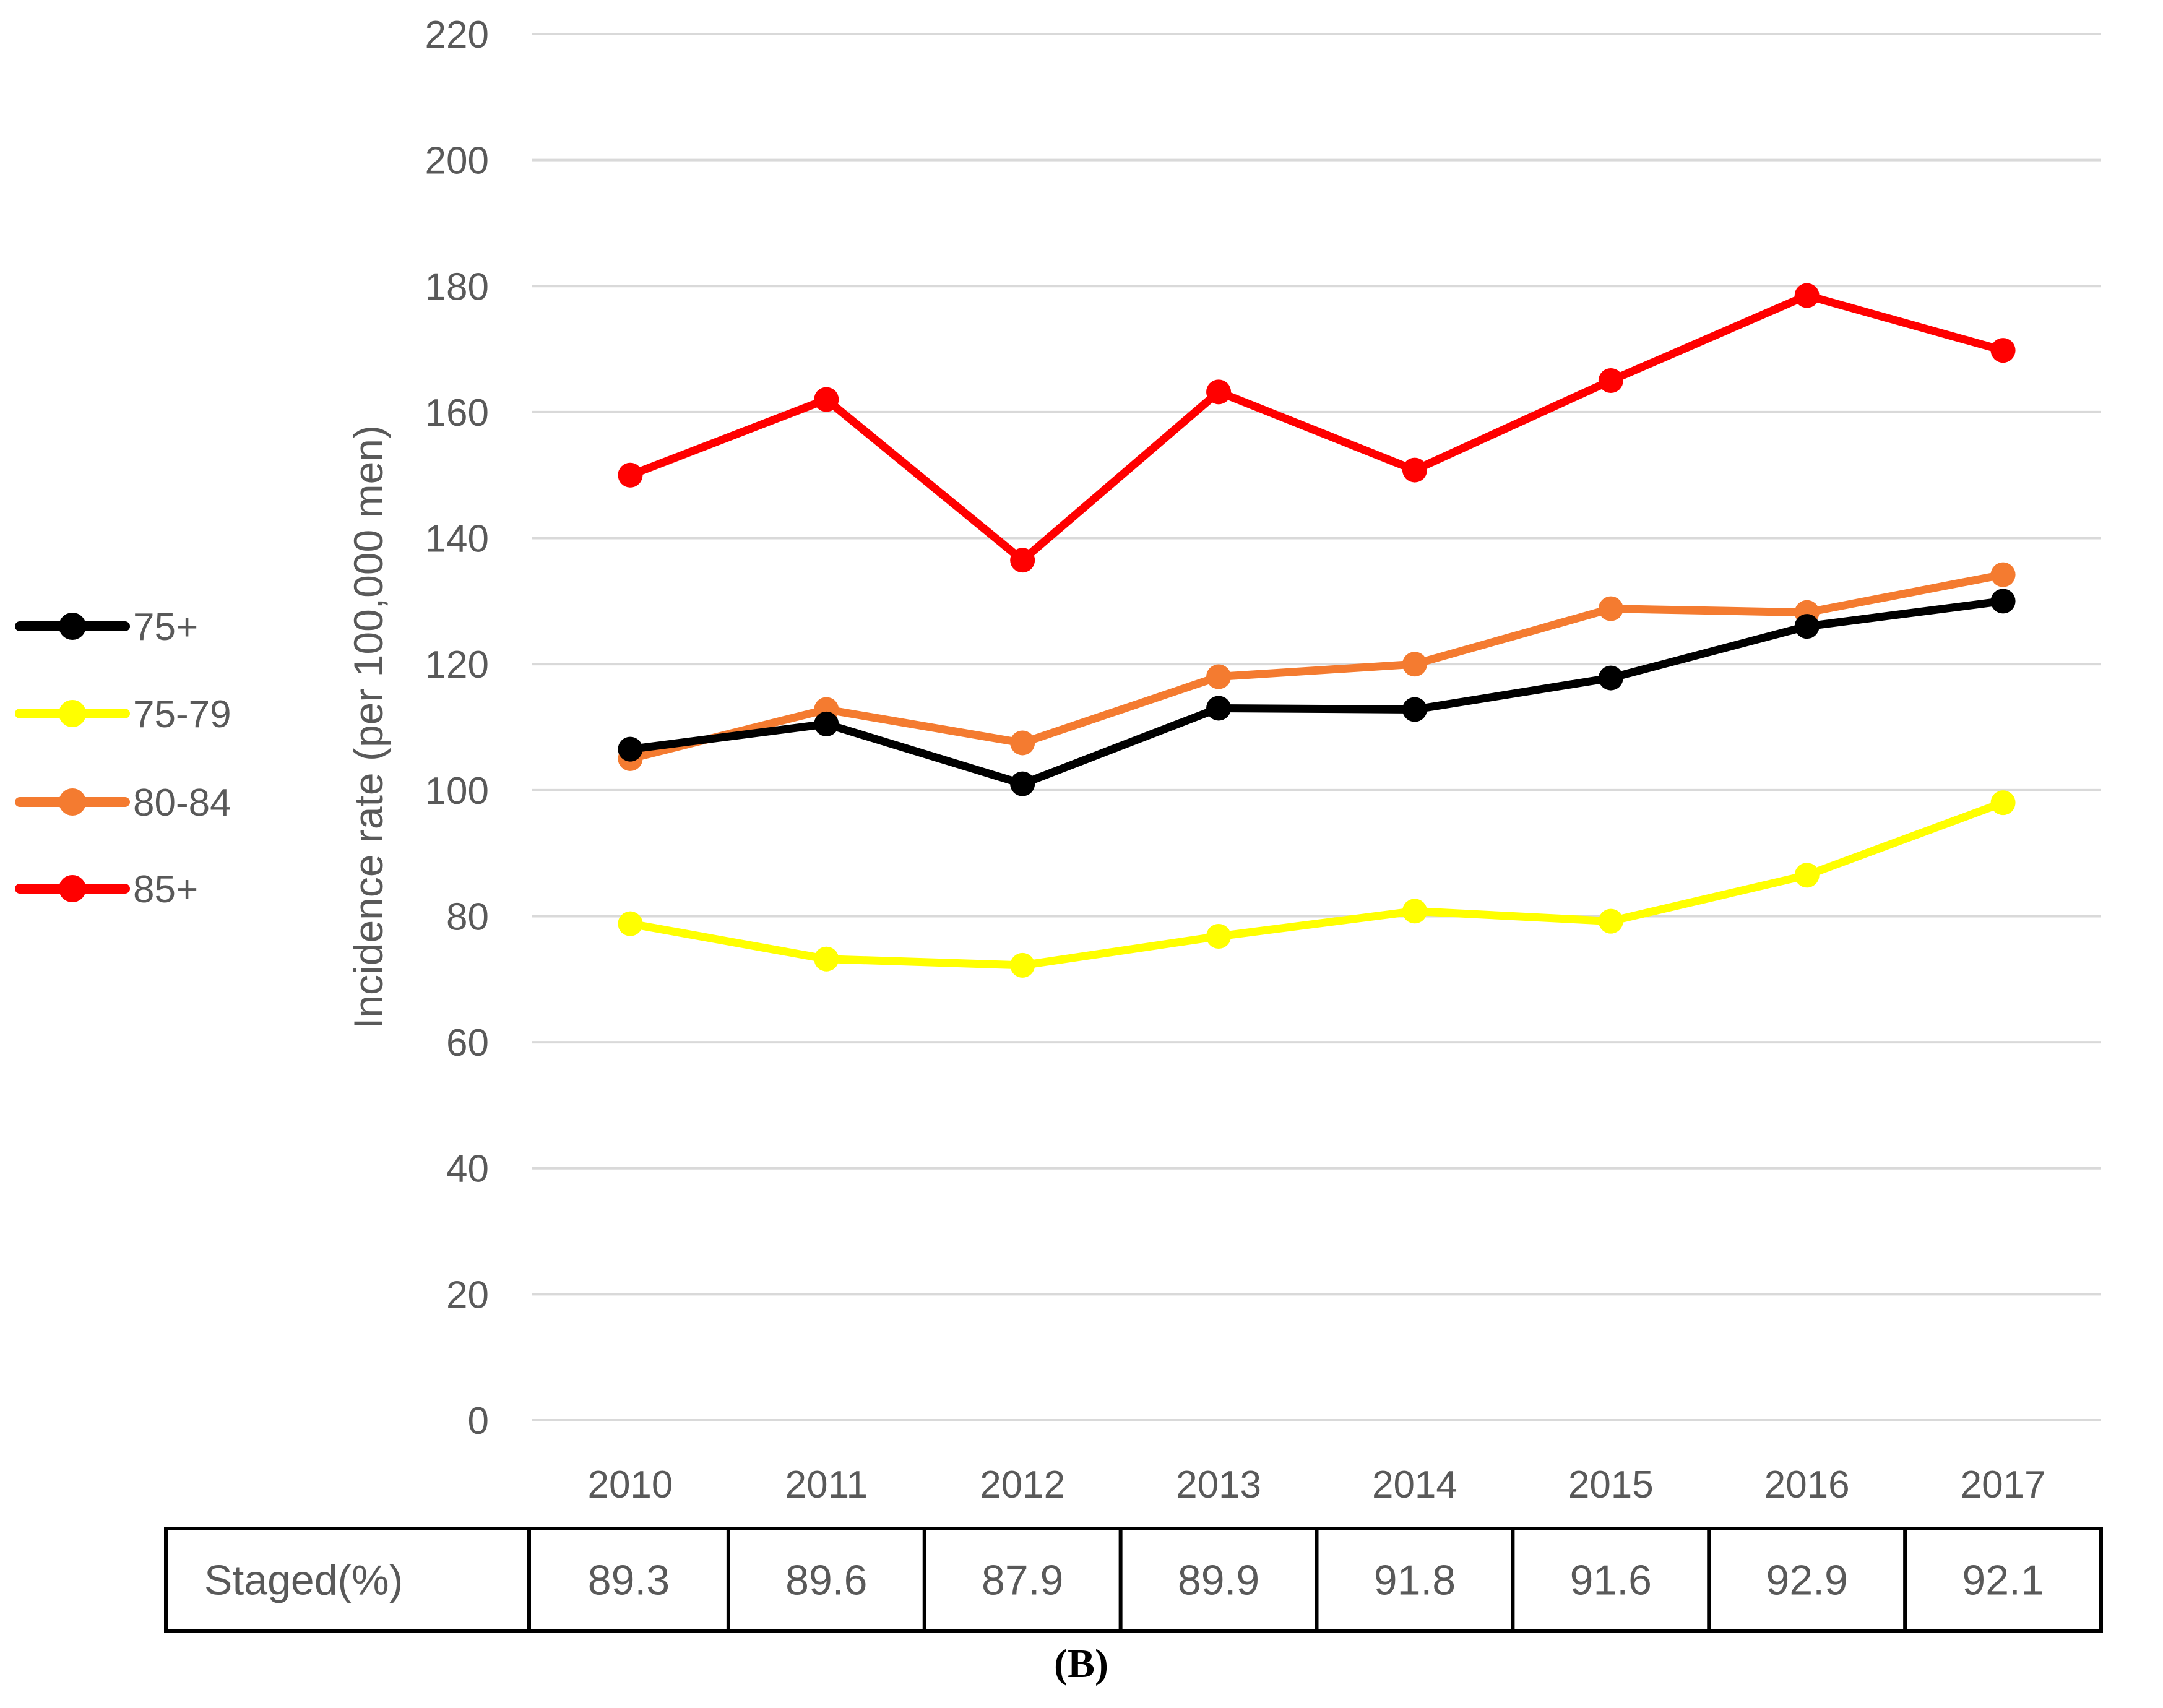  I want to click on table-cell: 91.6, so click(1611, 1580).